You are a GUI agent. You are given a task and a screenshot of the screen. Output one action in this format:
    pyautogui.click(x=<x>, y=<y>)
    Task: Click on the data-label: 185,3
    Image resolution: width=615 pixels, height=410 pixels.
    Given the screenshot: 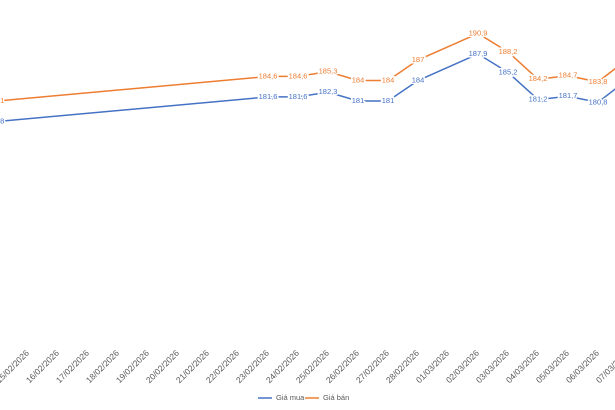 What is the action you would take?
    pyautogui.click(x=328, y=71)
    